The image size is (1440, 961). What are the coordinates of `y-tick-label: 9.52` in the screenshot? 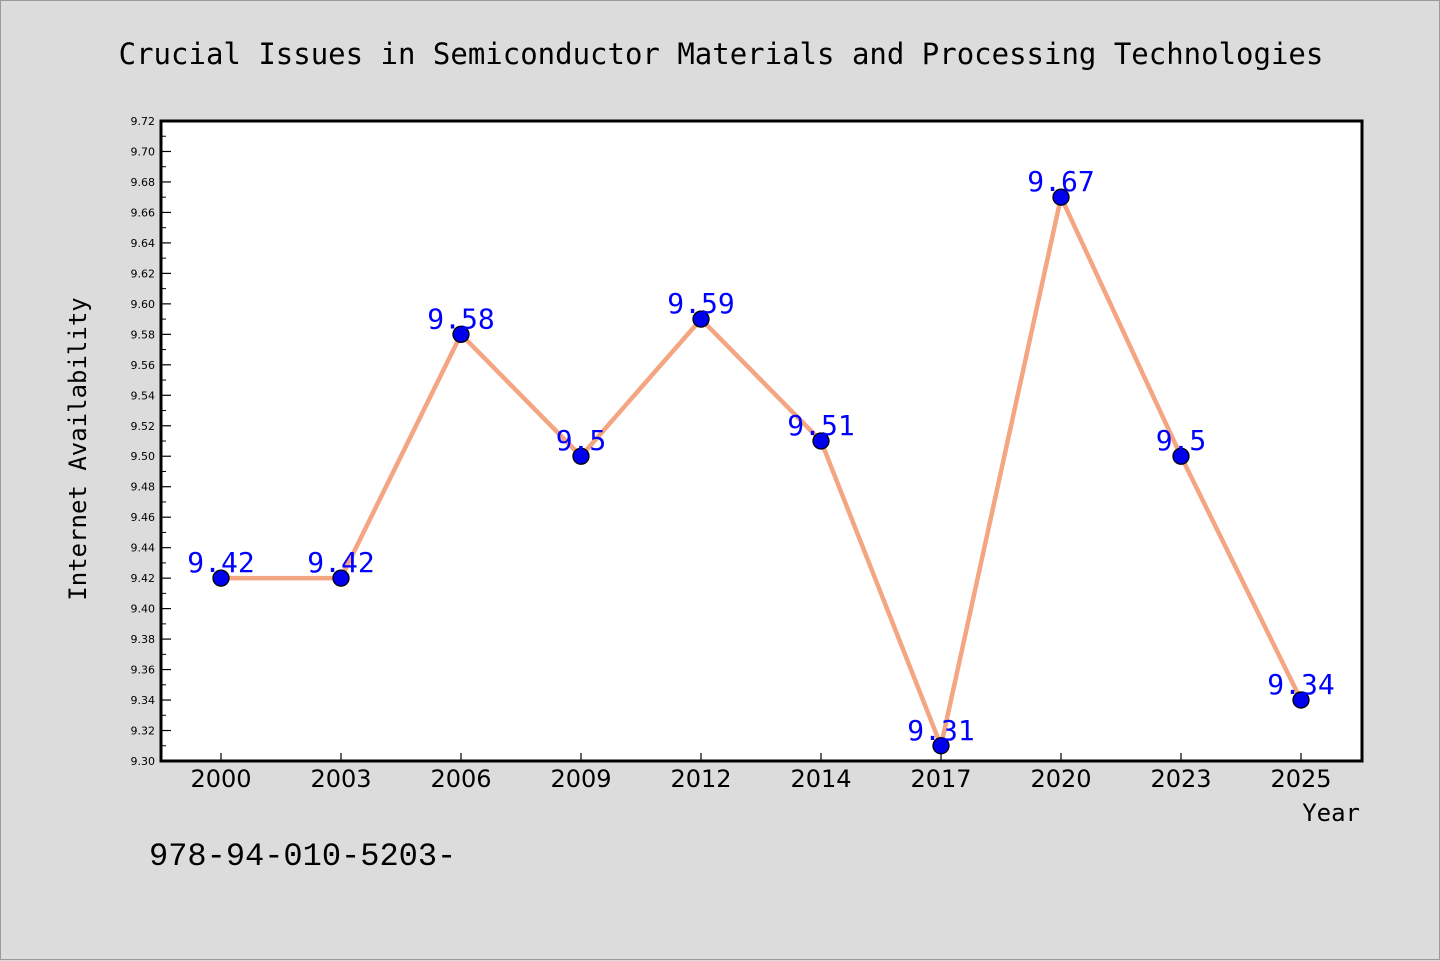 It's located at (143, 426).